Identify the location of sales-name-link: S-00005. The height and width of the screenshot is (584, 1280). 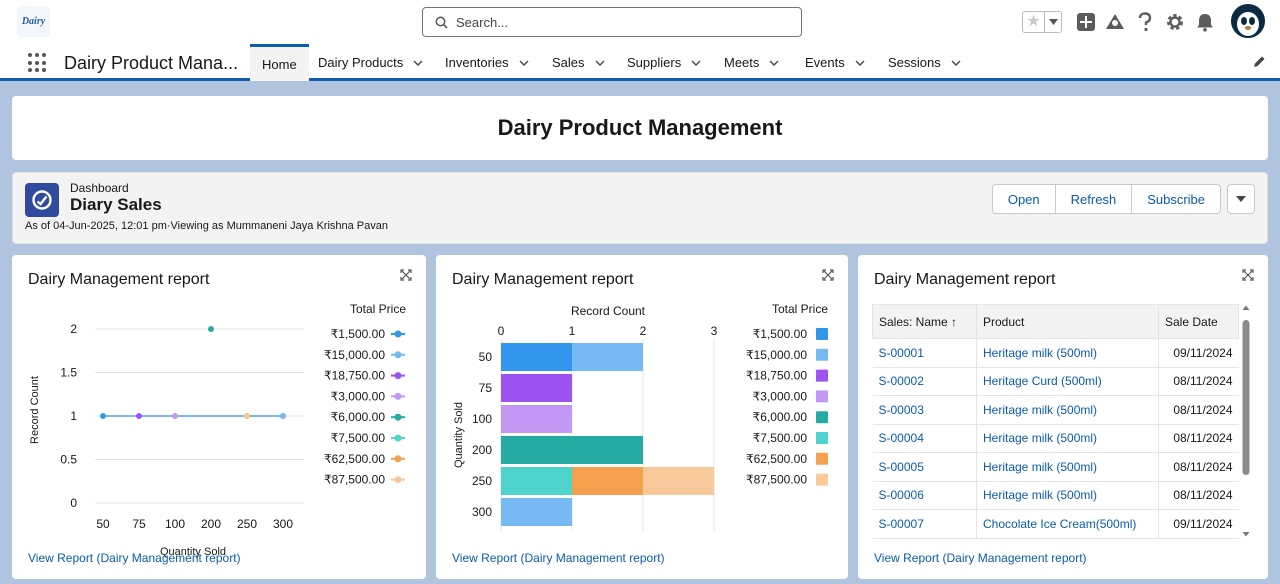
(924, 467).